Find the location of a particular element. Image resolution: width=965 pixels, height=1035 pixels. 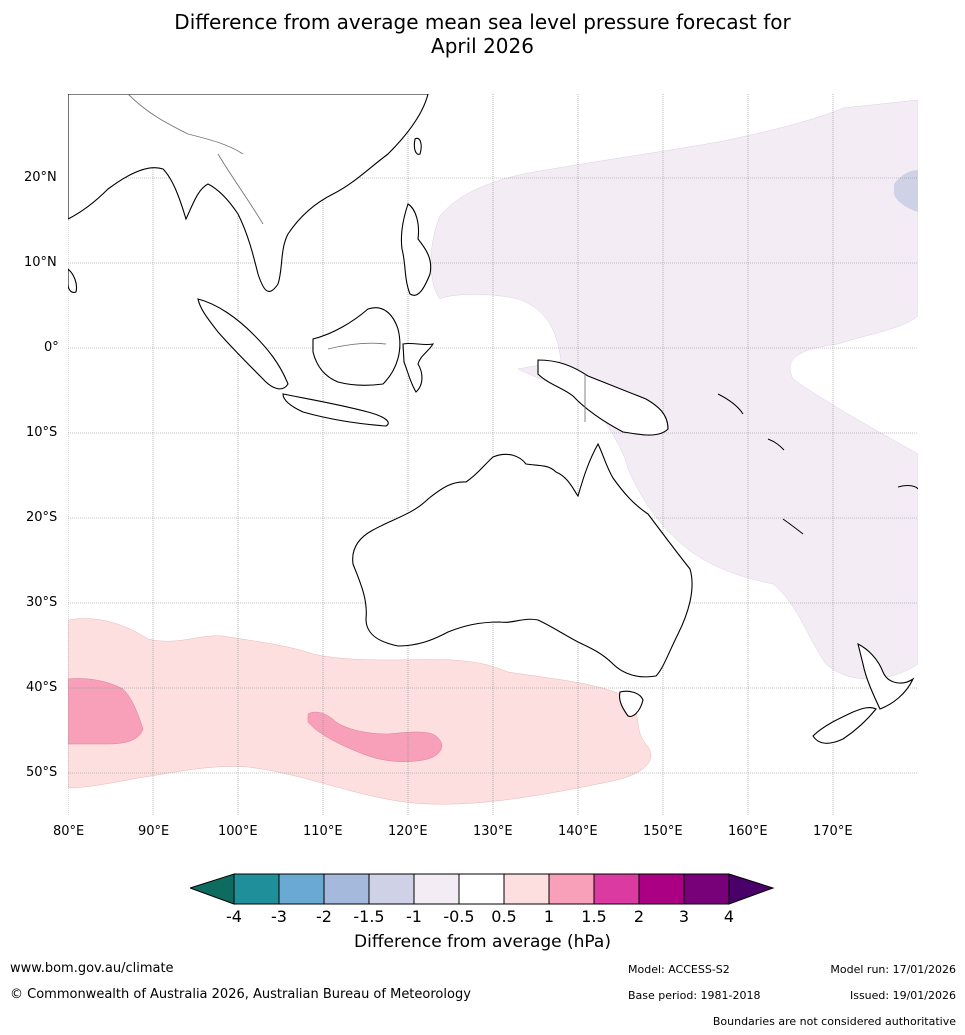

colorbar-tick-label: 0.5 is located at coordinates (504, 916).